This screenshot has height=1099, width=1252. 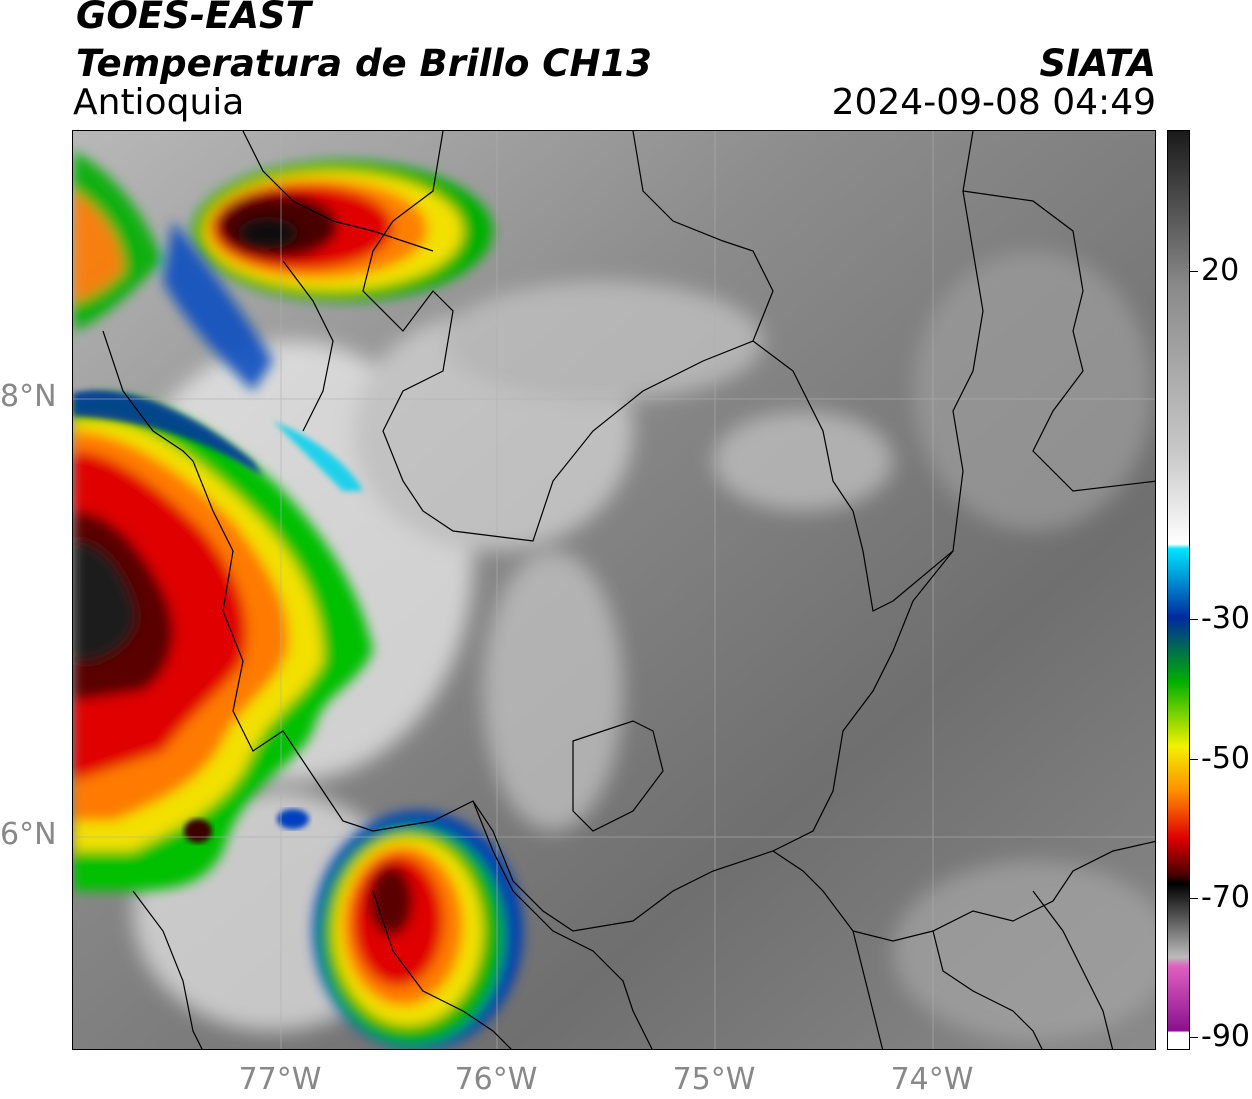 What do you see at coordinates (1225, 897) in the screenshot?
I see `colorbar-label-minus70: -70` at bounding box center [1225, 897].